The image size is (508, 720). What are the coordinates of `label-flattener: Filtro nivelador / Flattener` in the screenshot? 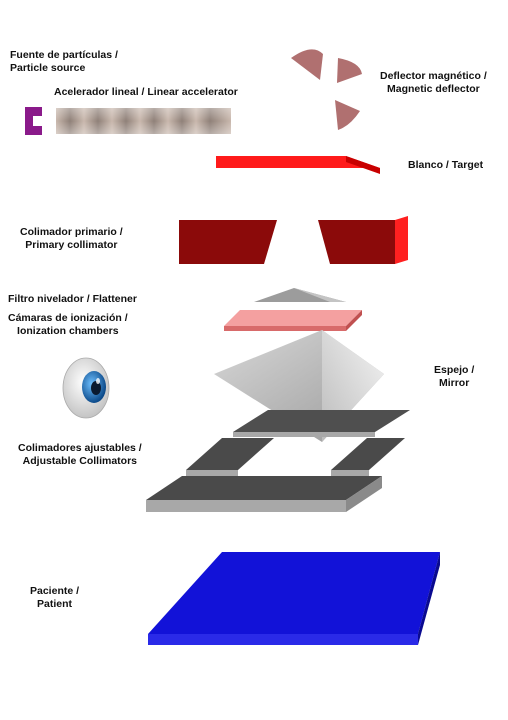 It's located at (72, 299).